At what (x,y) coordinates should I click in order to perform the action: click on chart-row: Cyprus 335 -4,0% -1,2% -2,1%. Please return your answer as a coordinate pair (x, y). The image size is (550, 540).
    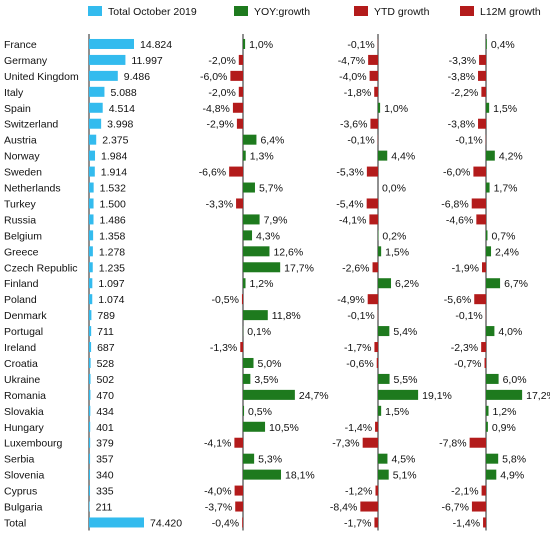
    Looking at the image, I should click on (245, 491).